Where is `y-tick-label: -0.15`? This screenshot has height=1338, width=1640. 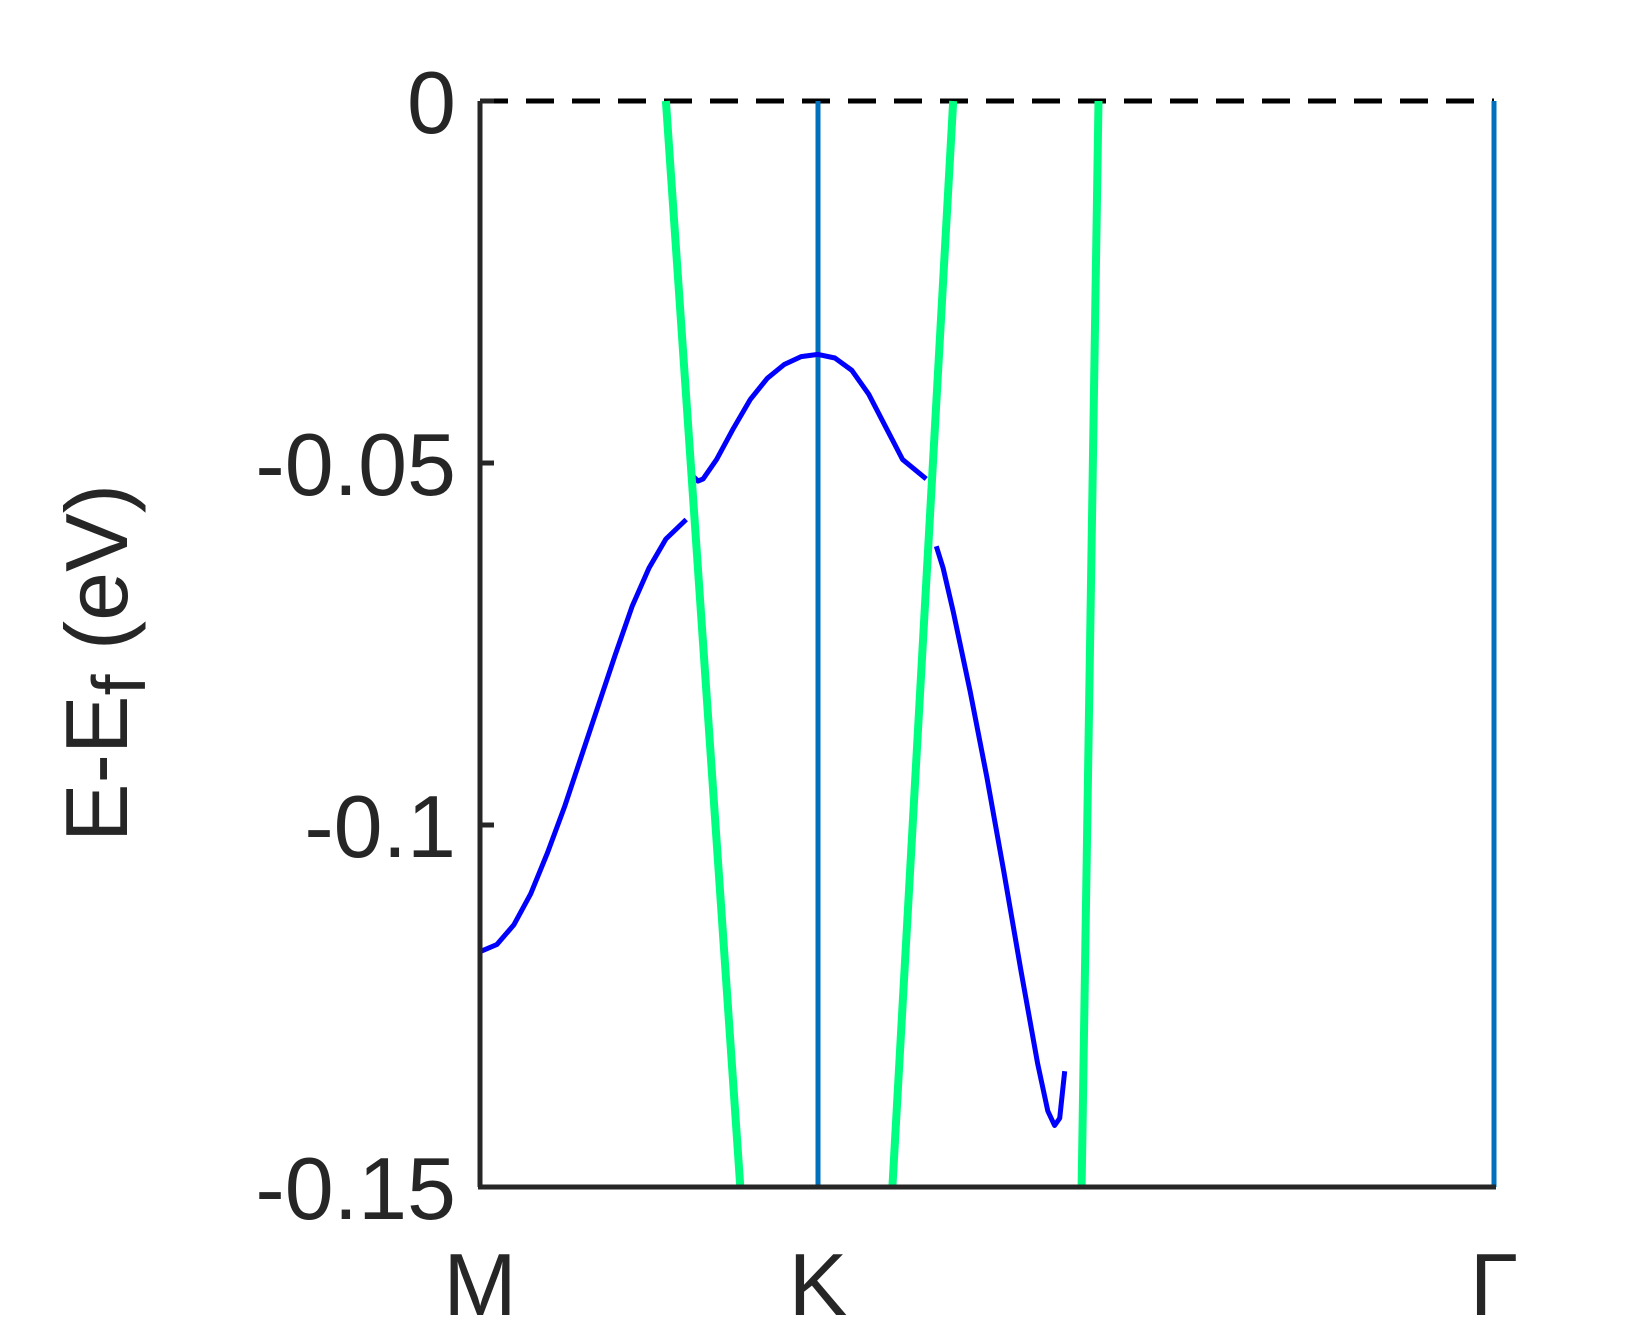
y-tick-label: -0.15 is located at coordinates (355, 1188).